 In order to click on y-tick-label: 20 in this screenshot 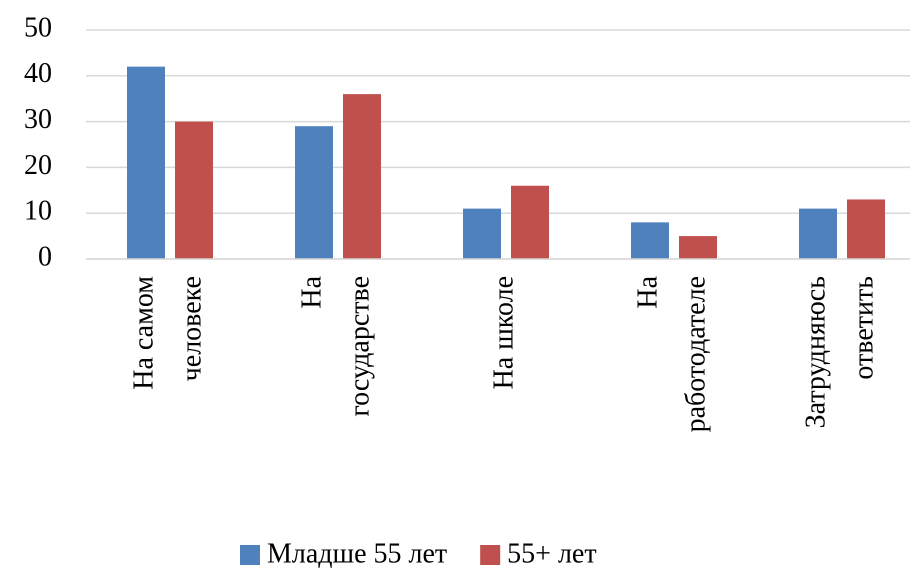, I will do `click(38, 165)`.